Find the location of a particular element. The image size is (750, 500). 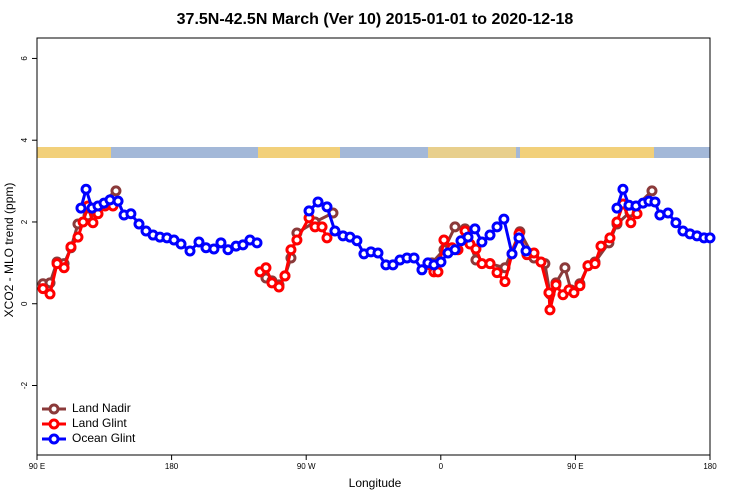

x-tick-label: 0 is located at coordinates (441, 466).